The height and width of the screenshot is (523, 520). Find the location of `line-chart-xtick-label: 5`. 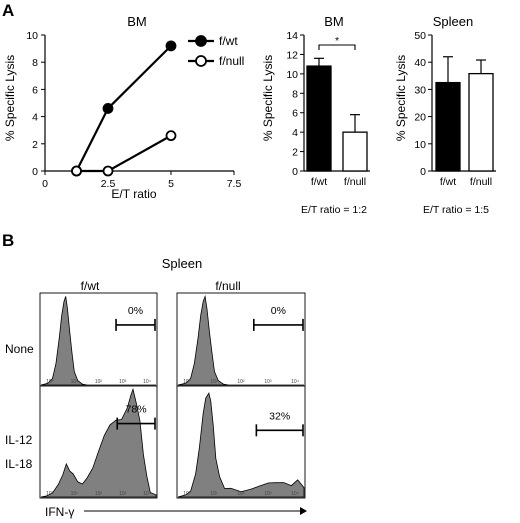

line-chart-xtick-label: 5 is located at coordinates (171, 184).